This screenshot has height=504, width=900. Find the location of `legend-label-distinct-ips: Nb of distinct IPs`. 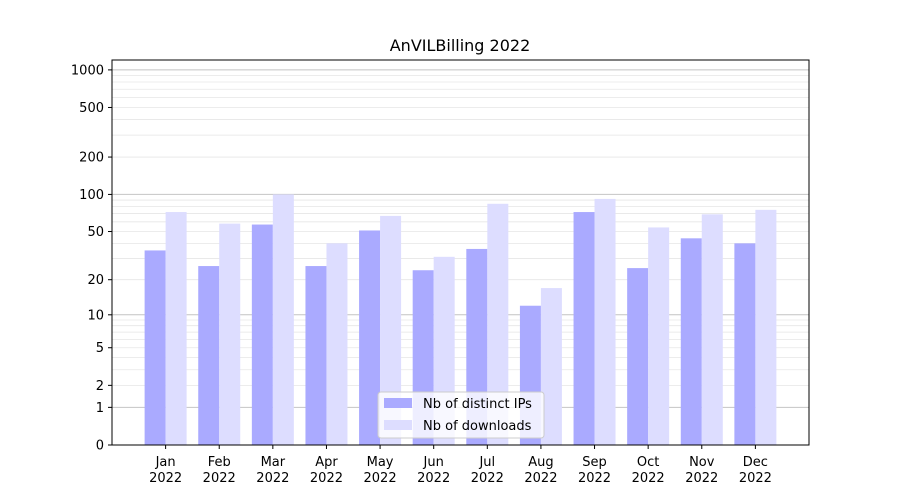

legend-label-distinct-ips: Nb of distinct IPs is located at coordinates (477, 404).